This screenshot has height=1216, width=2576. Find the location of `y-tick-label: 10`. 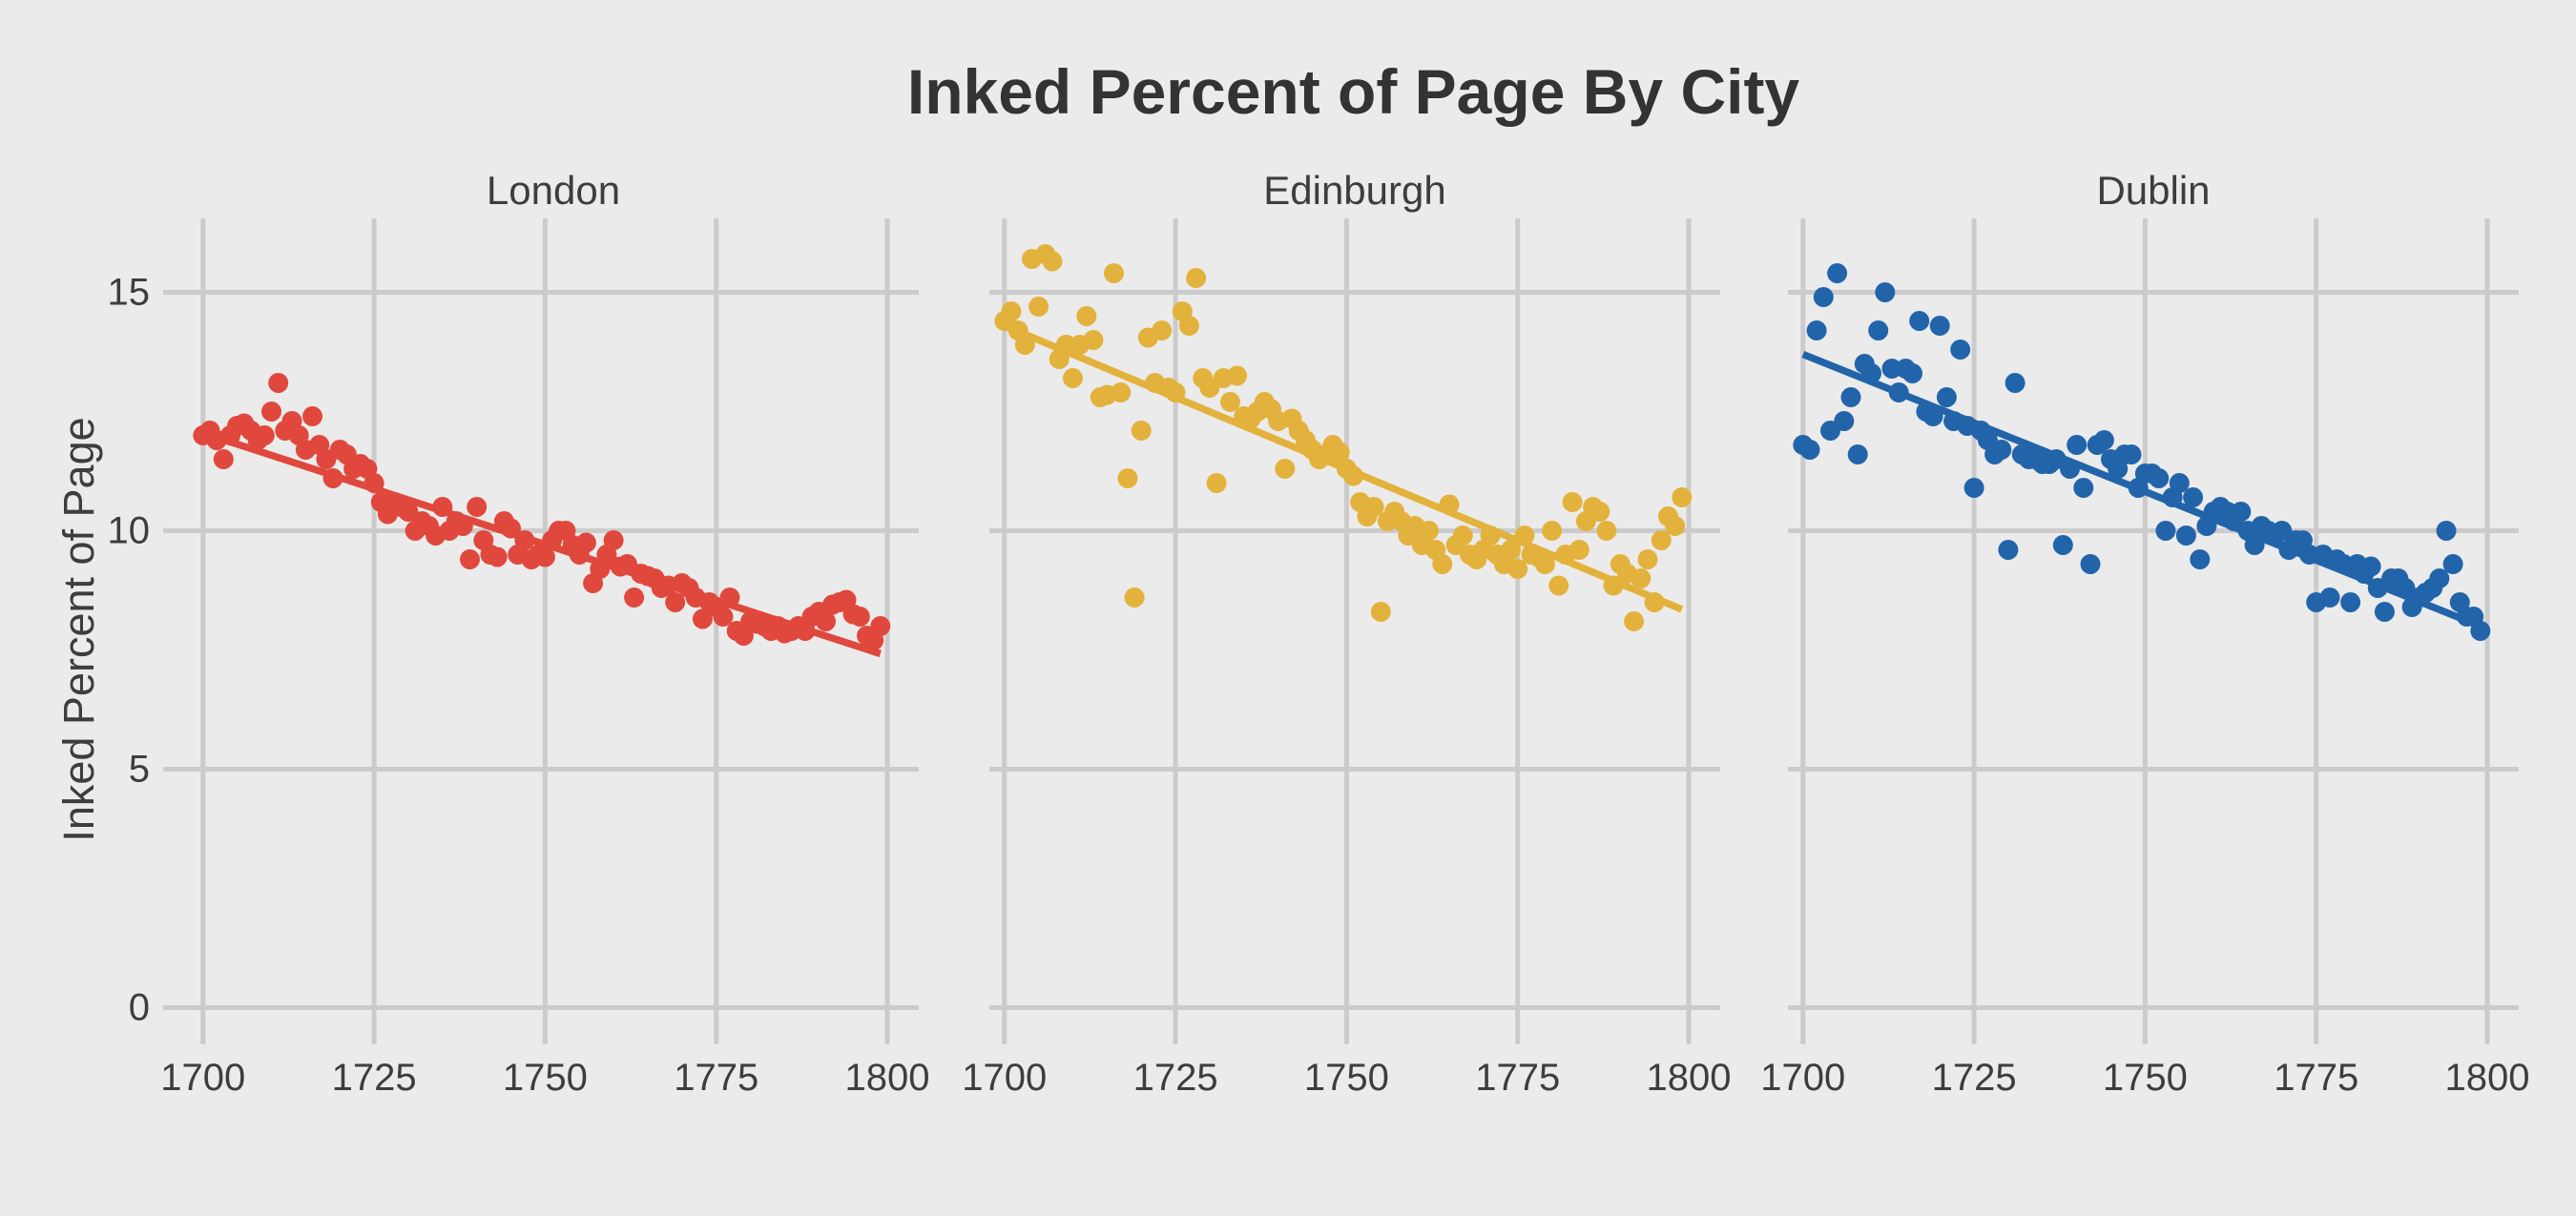

y-tick-label: 10 is located at coordinates (129, 531).